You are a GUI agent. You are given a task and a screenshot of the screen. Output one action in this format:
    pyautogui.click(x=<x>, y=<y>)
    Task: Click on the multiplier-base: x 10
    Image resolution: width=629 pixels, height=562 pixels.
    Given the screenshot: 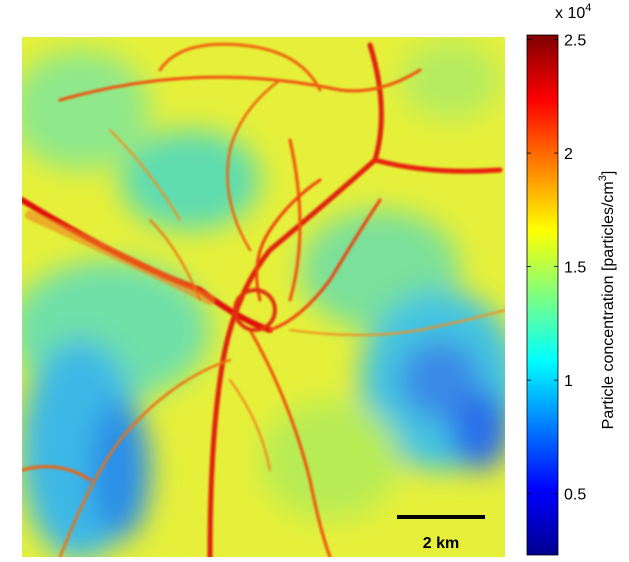 What is the action you would take?
    pyautogui.click(x=570, y=13)
    